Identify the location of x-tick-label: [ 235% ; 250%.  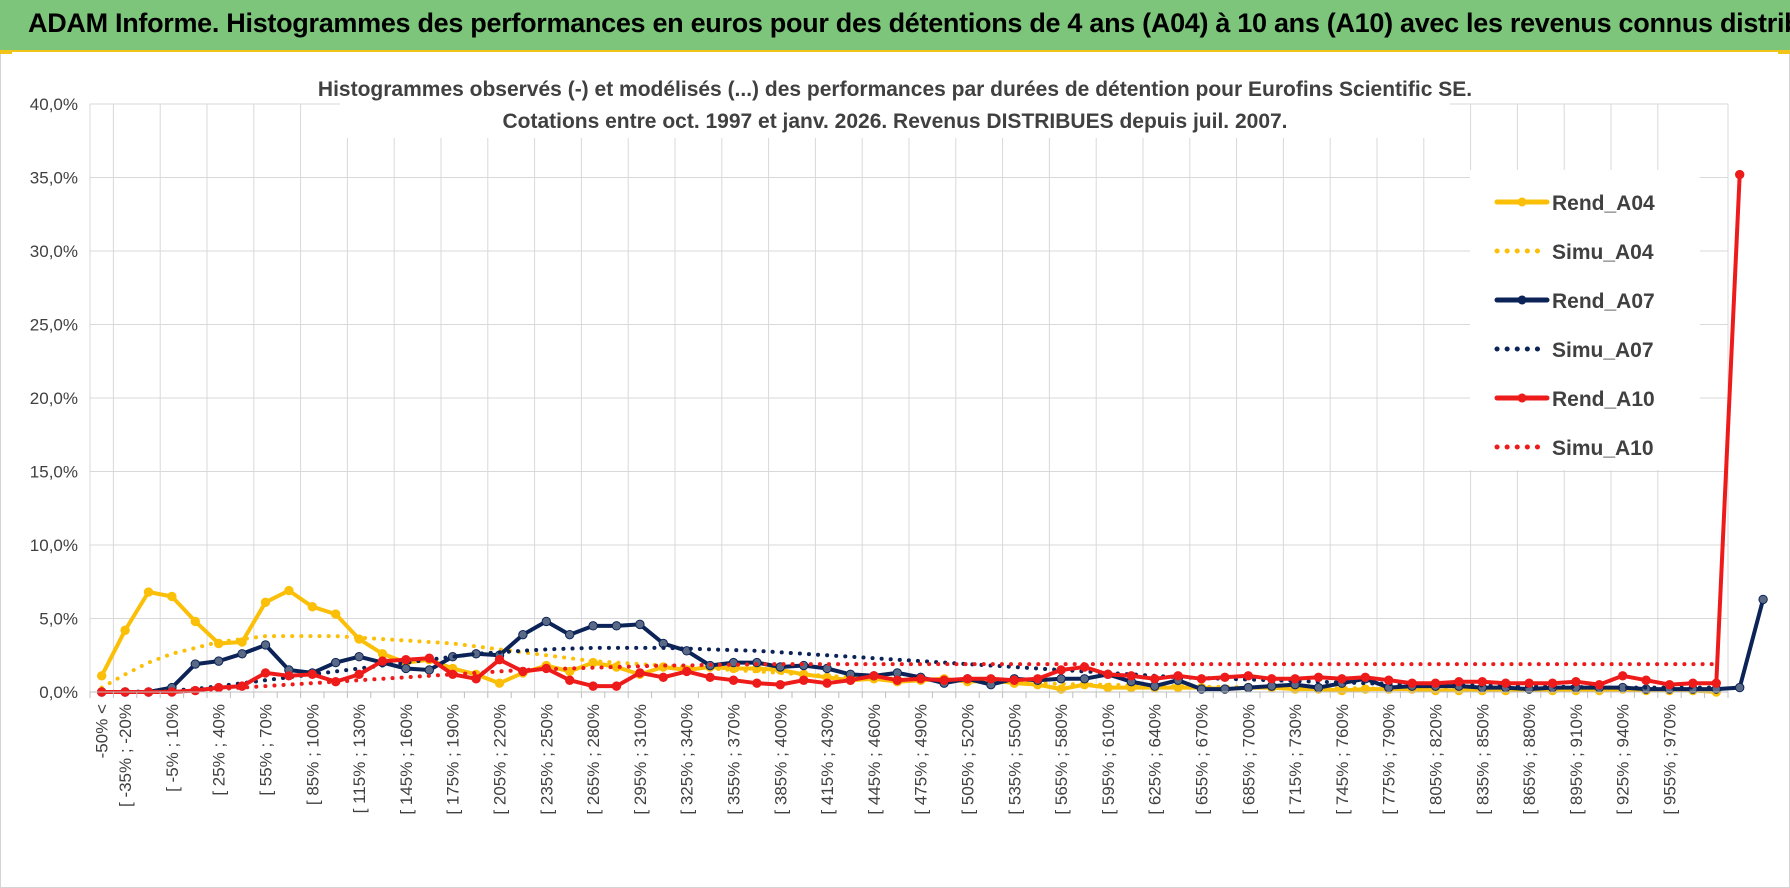
(546, 759).